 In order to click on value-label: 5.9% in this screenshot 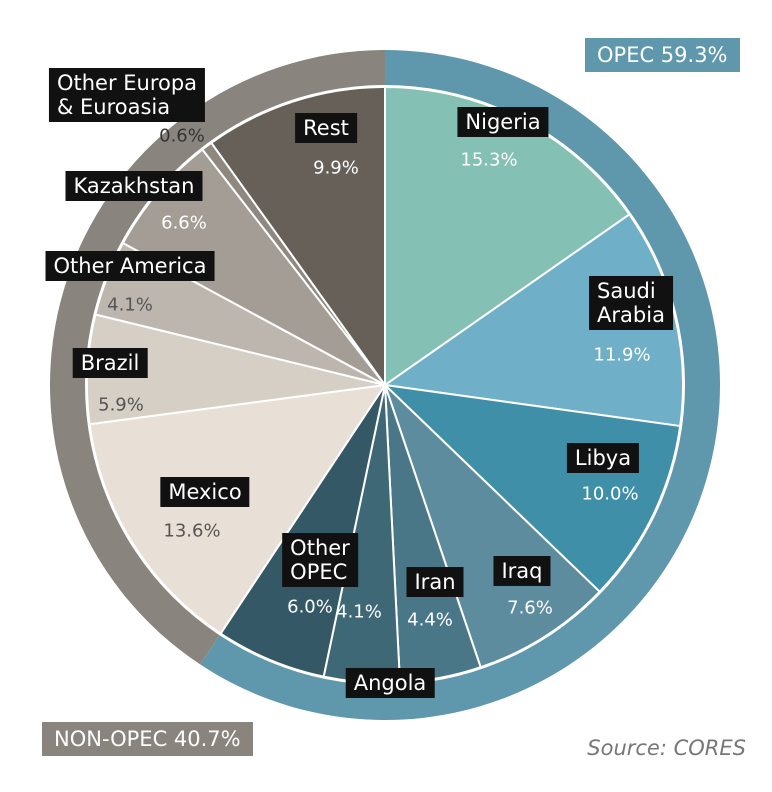, I will do `click(121, 405)`.